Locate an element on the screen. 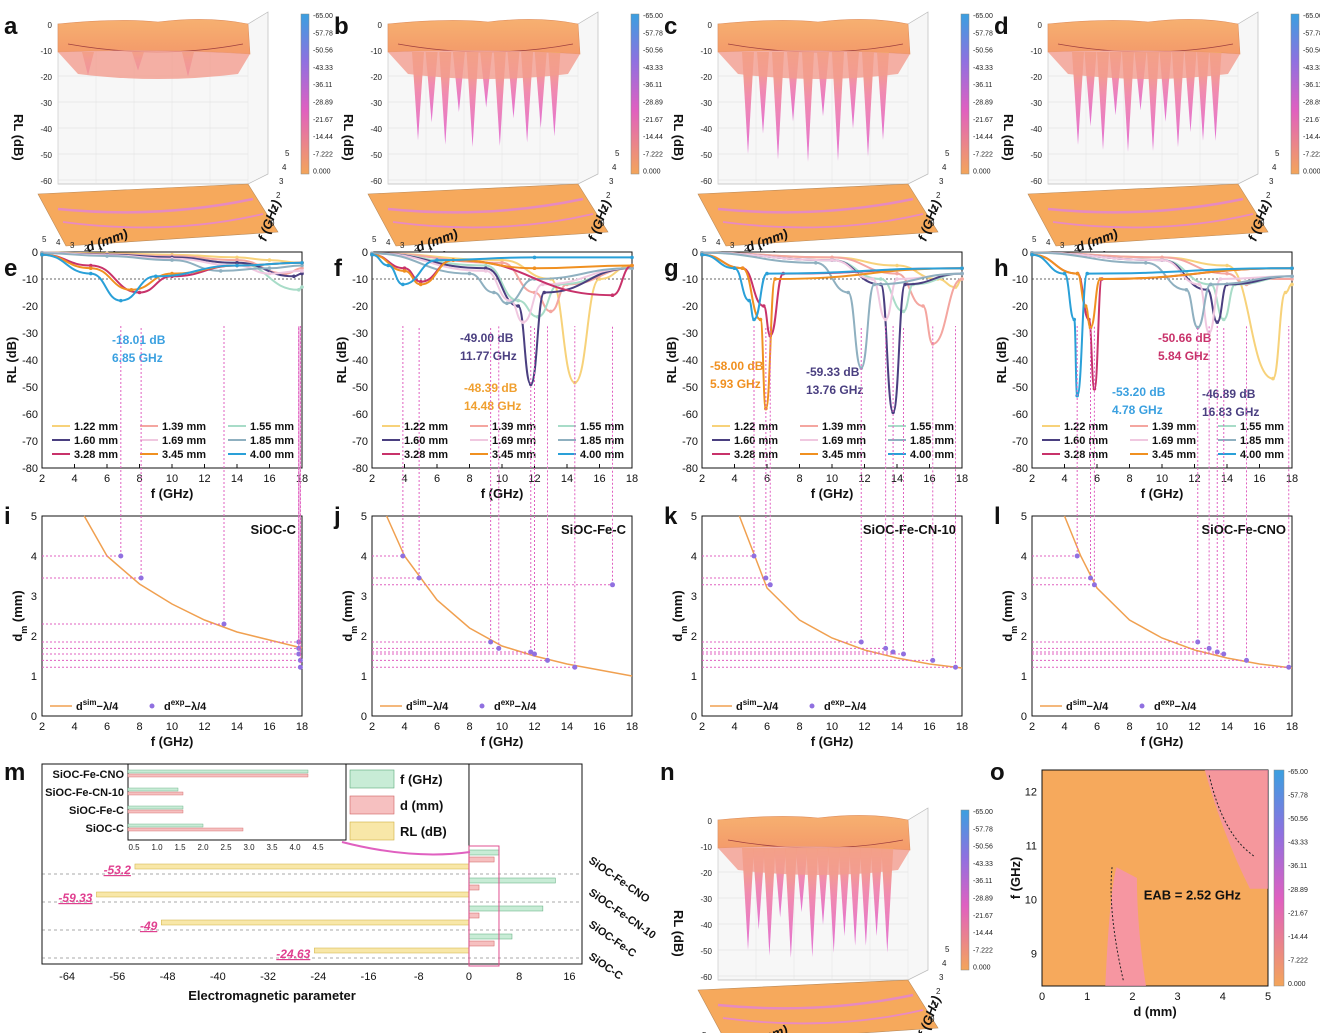 Image resolution: width=1320 pixels, height=1033 pixels. x-axis-title: Electromagnetic parameter is located at coordinates (272, 995).